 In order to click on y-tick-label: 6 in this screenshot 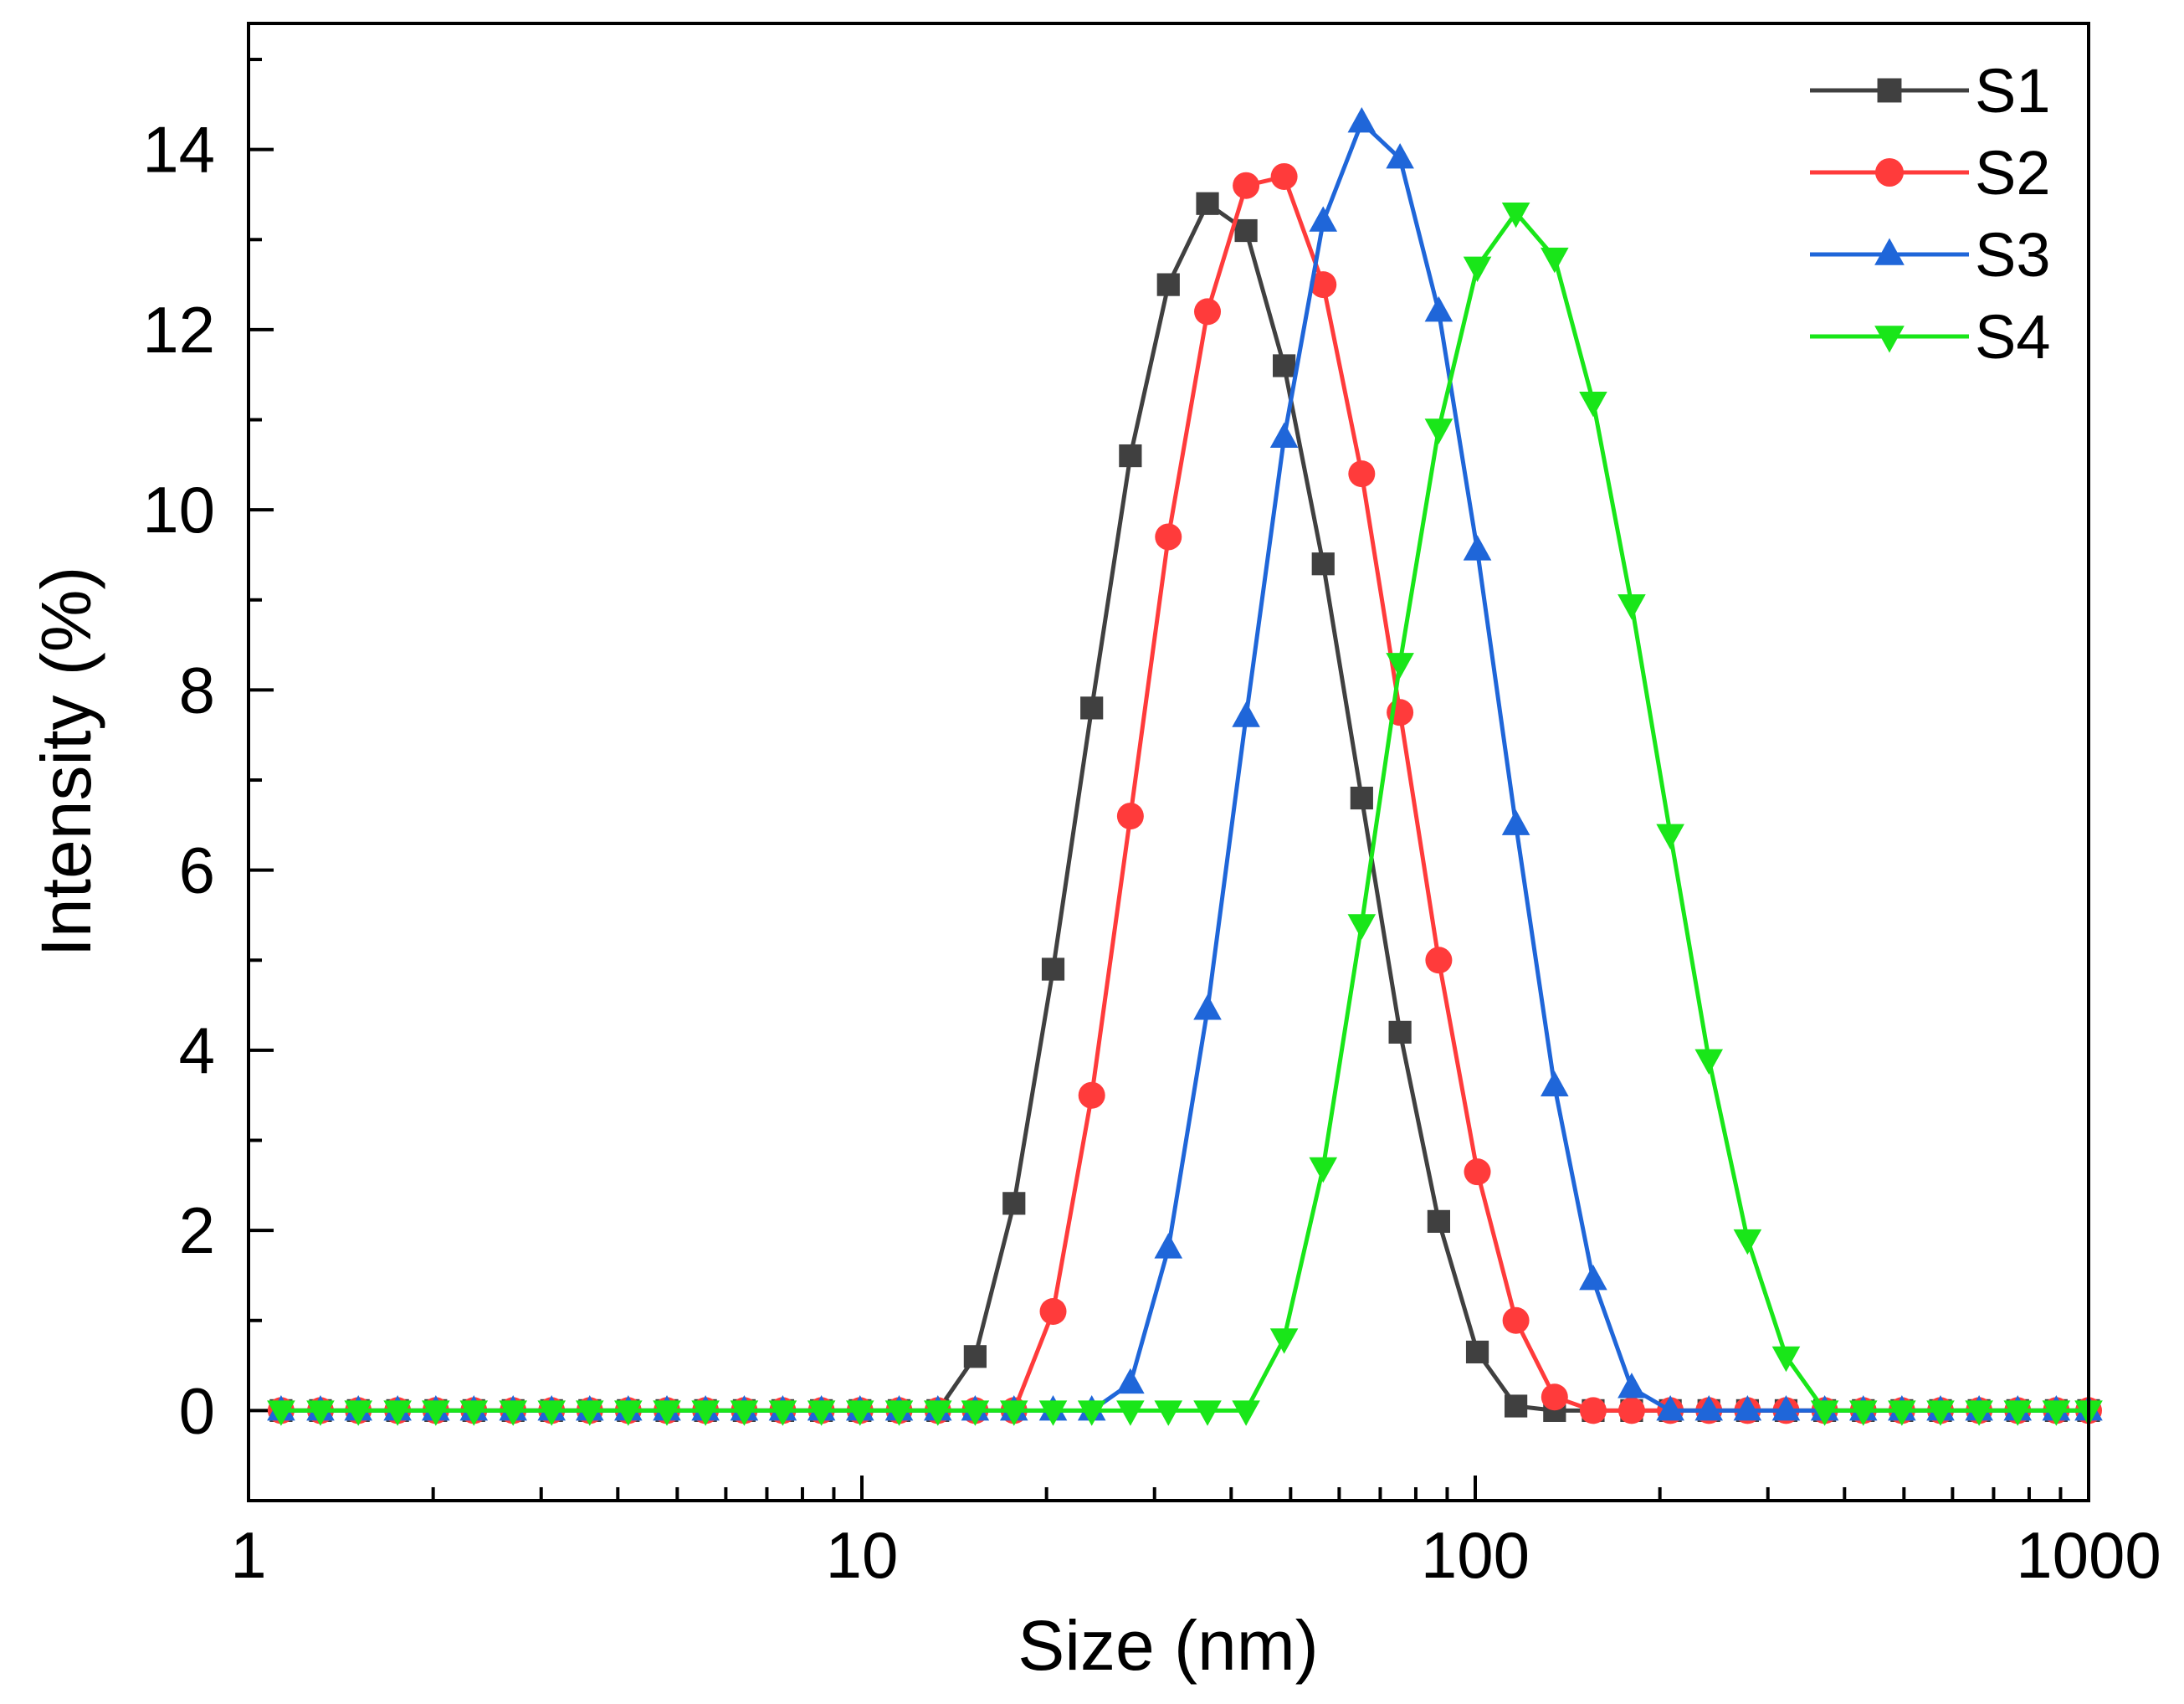, I will do `click(197, 870)`.